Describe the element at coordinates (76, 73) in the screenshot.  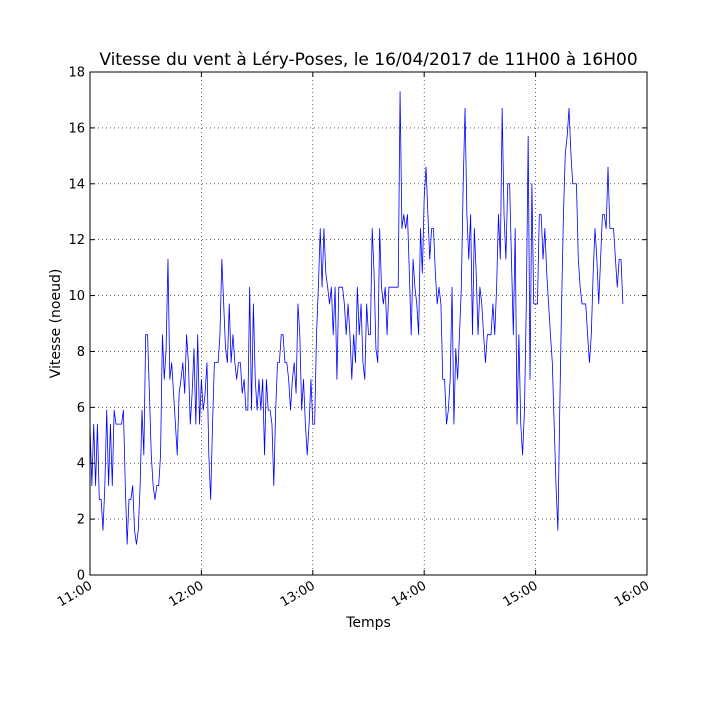
I see `y-tick-label: 18` at that location.